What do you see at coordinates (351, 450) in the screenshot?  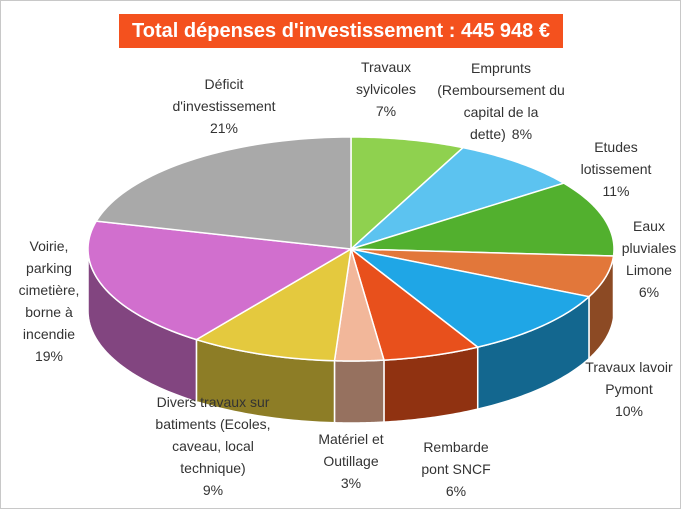 I see `category-label: Matériel et Outillage` at bounding box center [351, 450].